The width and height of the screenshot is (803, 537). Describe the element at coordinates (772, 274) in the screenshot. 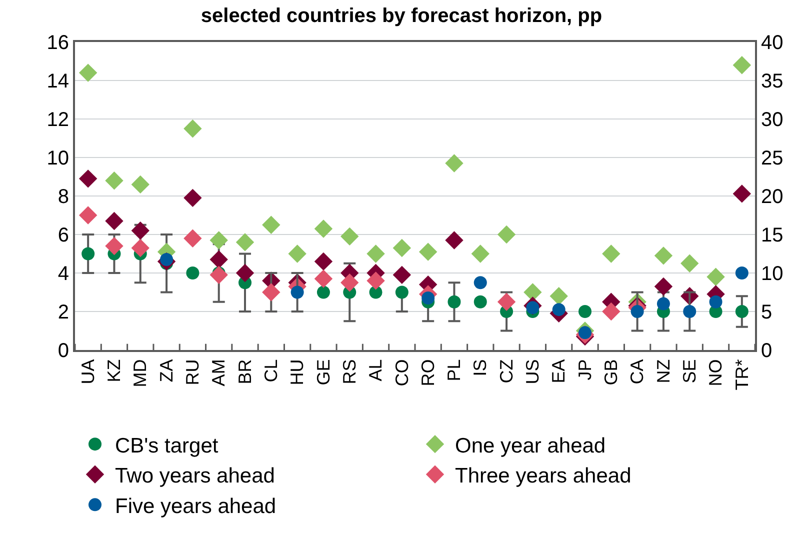

I see `y2-tick-label: 10` at that location.